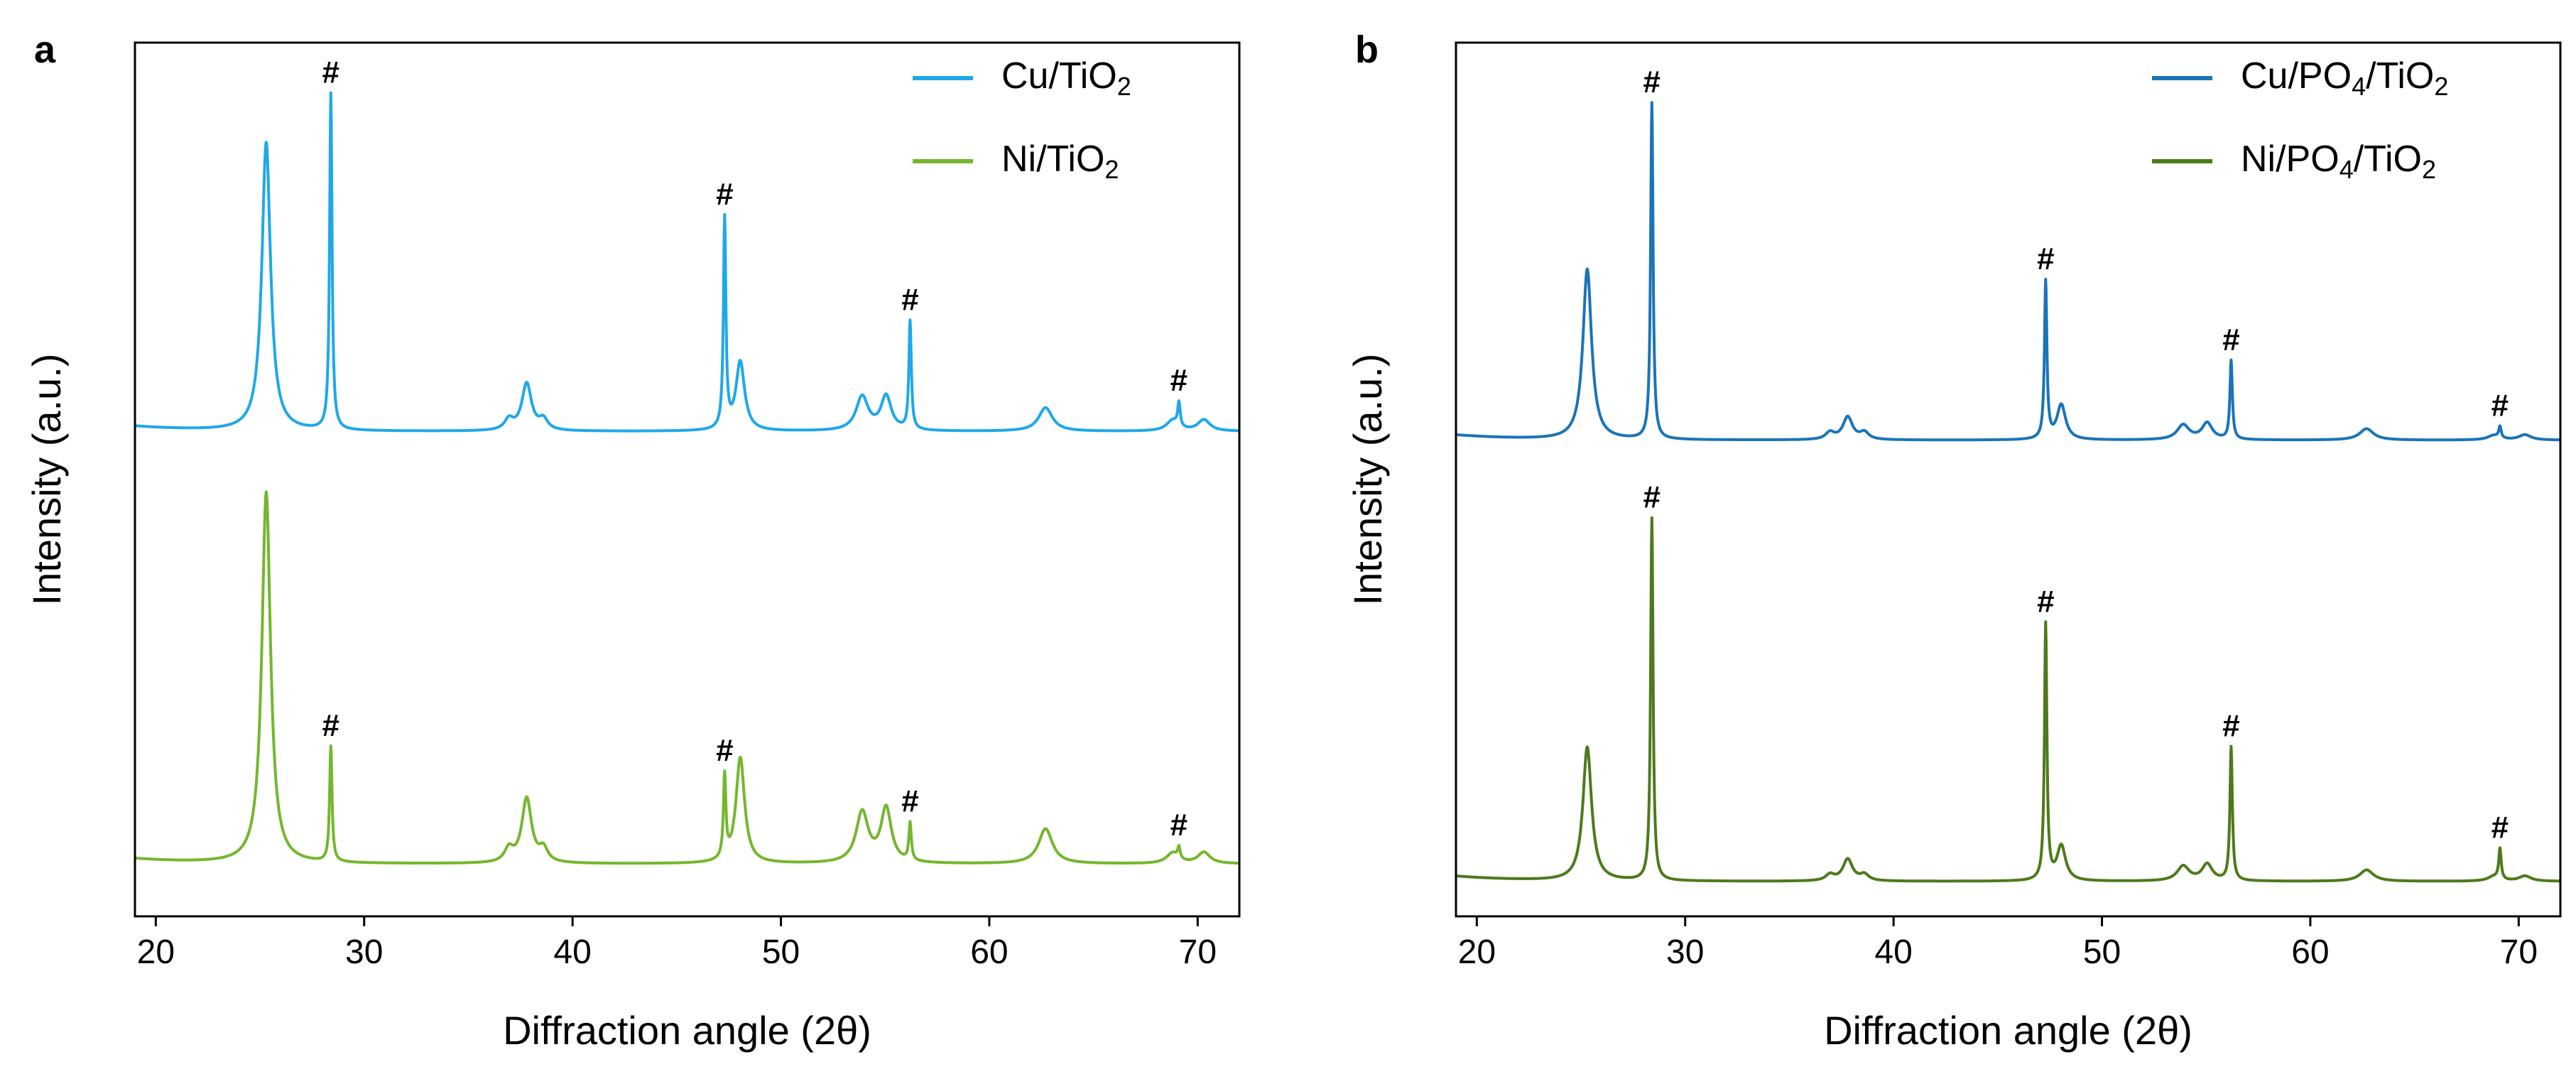  I want to click on legend-label: Ni/PO4/TiO2, so click(2338, 162).